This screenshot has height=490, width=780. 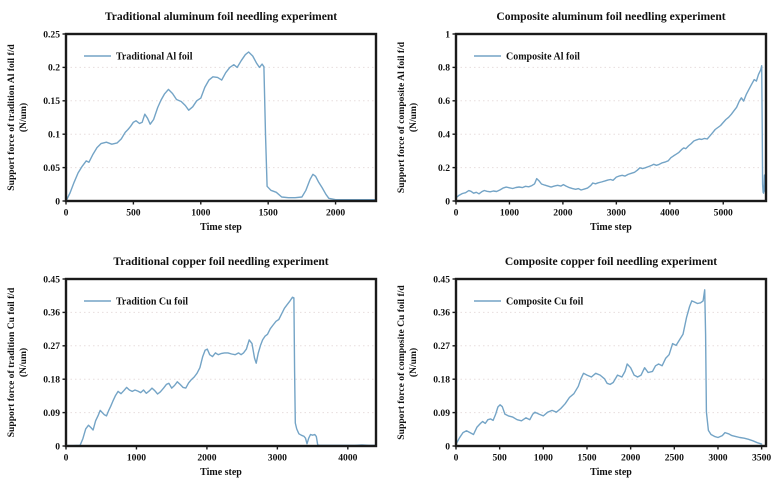 I want to click on legend: Tradition Cu foil, so click(x=136, y=302).